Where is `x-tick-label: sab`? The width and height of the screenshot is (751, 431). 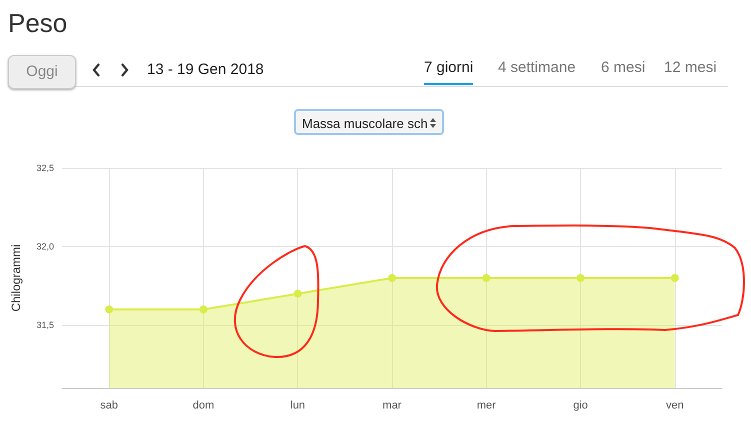 x-tick-label: sab is located at coordinates (109, 406).